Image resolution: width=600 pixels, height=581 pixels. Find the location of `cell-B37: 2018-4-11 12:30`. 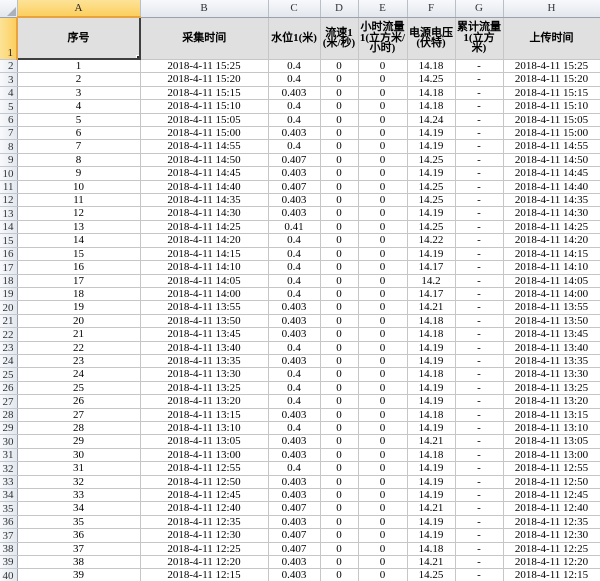

cell-B37: 2018-4-11 12:30 is located at coordinates (204, 535).